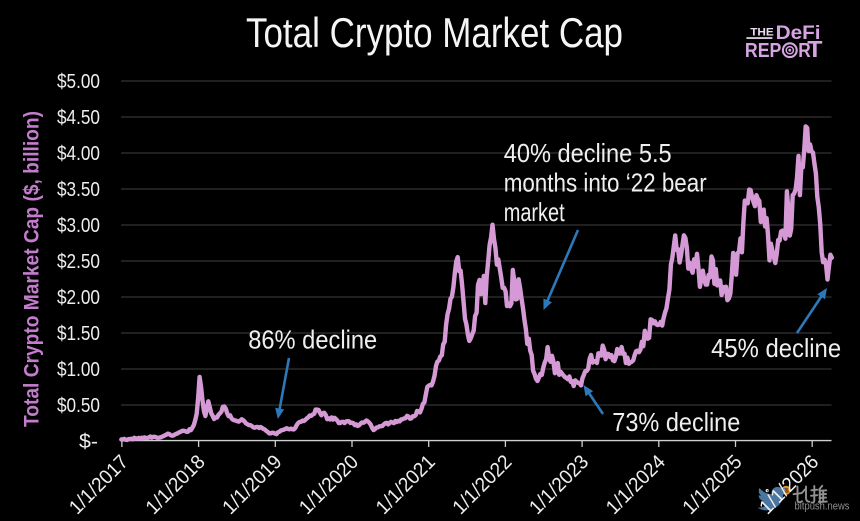 Image resolution: width=860 pixels, height=521 pixels. Describe the element at coordinates (78, 370) in the screenshot. I see `svg-text: $1.00` at that location.